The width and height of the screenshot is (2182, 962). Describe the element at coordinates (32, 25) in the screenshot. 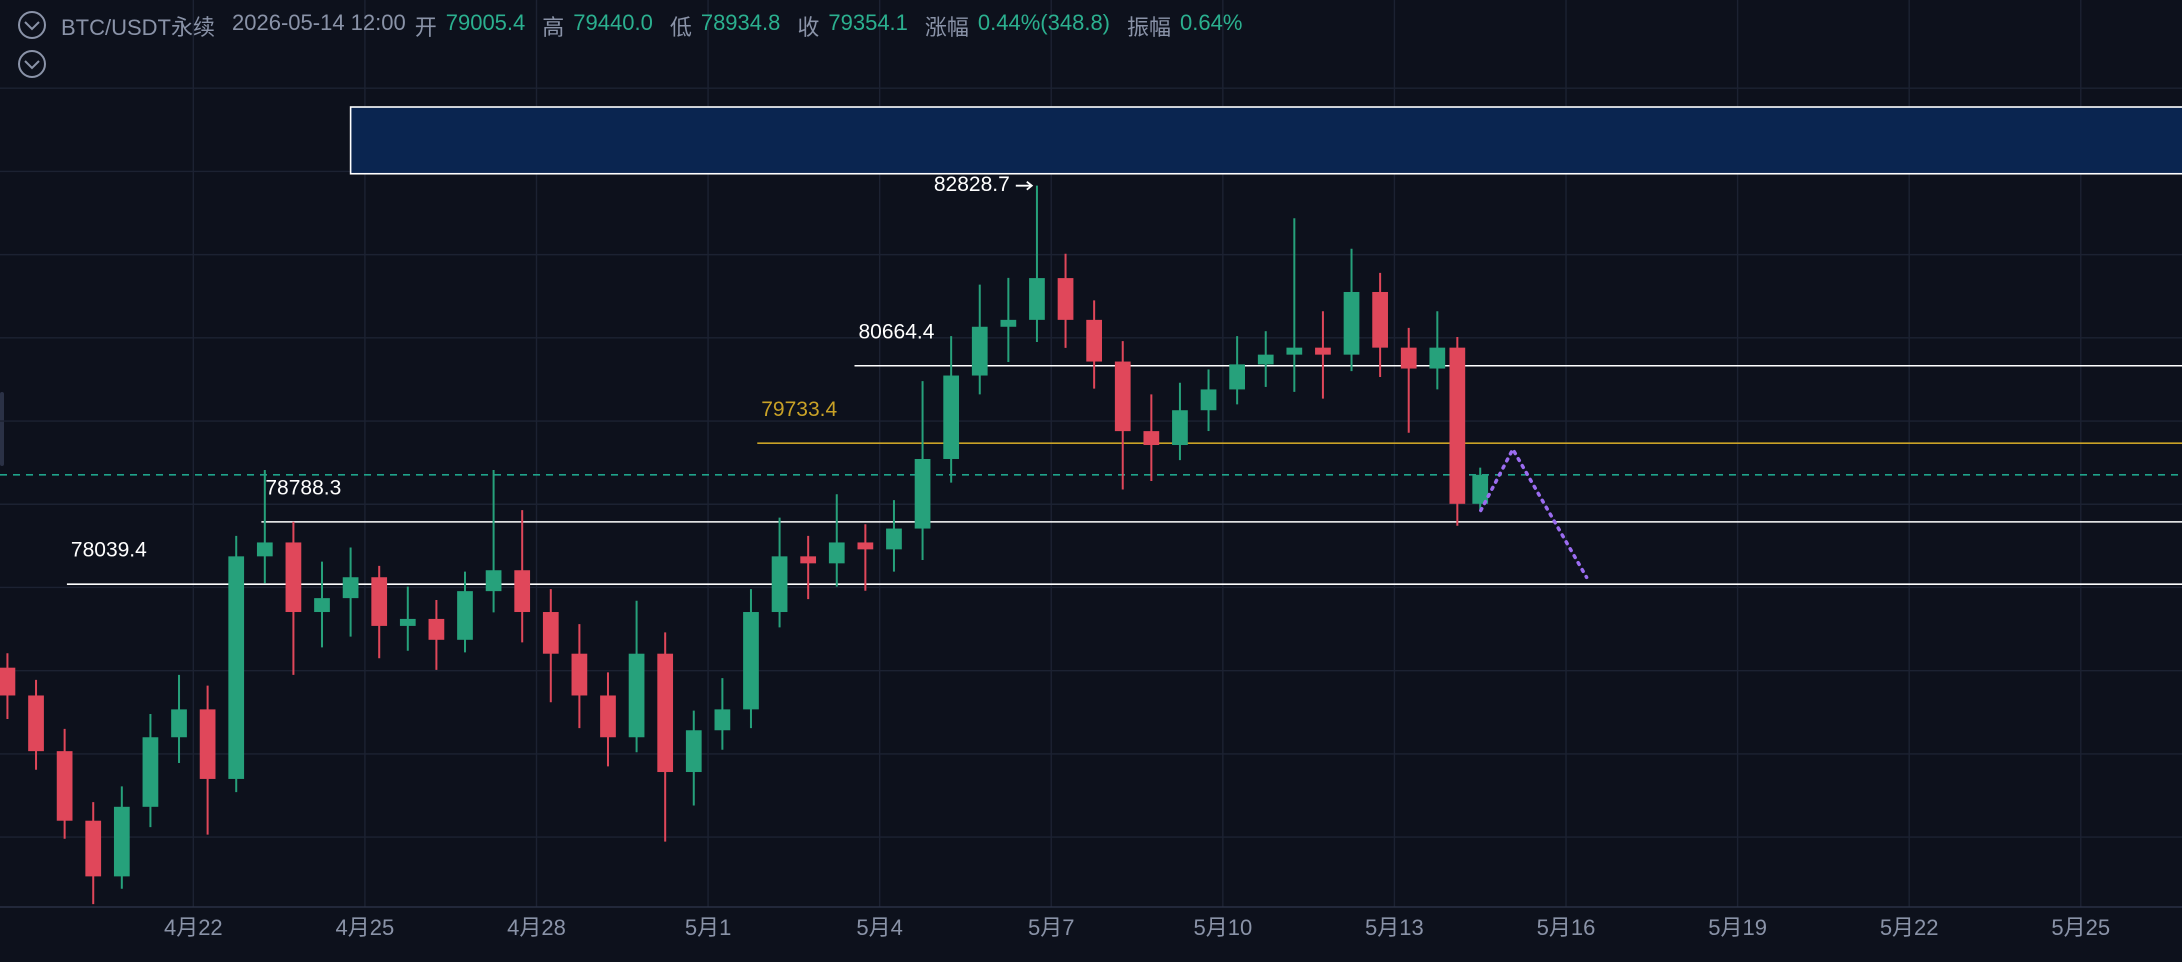

I see `collapse-icon` at that location.